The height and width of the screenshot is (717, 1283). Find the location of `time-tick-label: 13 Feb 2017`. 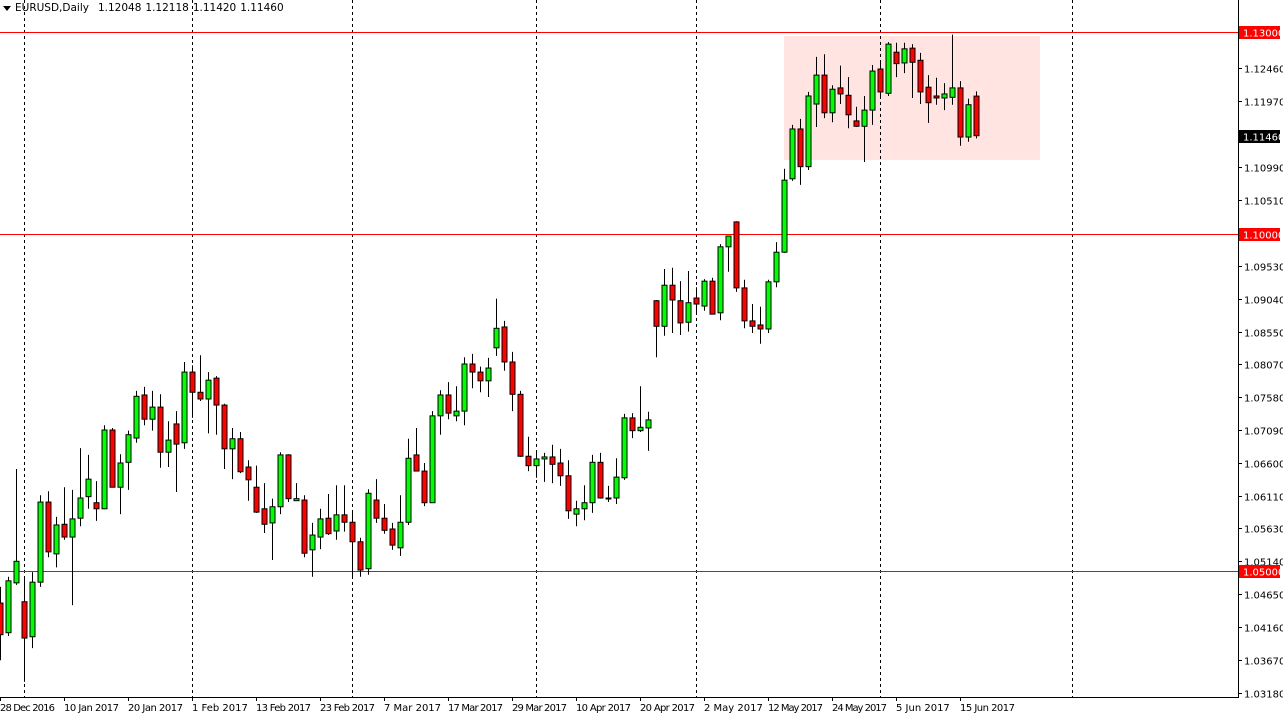

time-tick-label: 13 Feb 2017 is located at coordinates (283, 708).